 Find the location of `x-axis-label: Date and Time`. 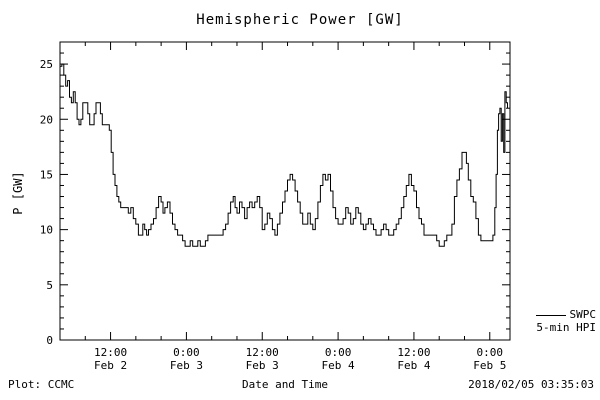

x-axis-label: Date and Time is located at coordinates (285, 384).